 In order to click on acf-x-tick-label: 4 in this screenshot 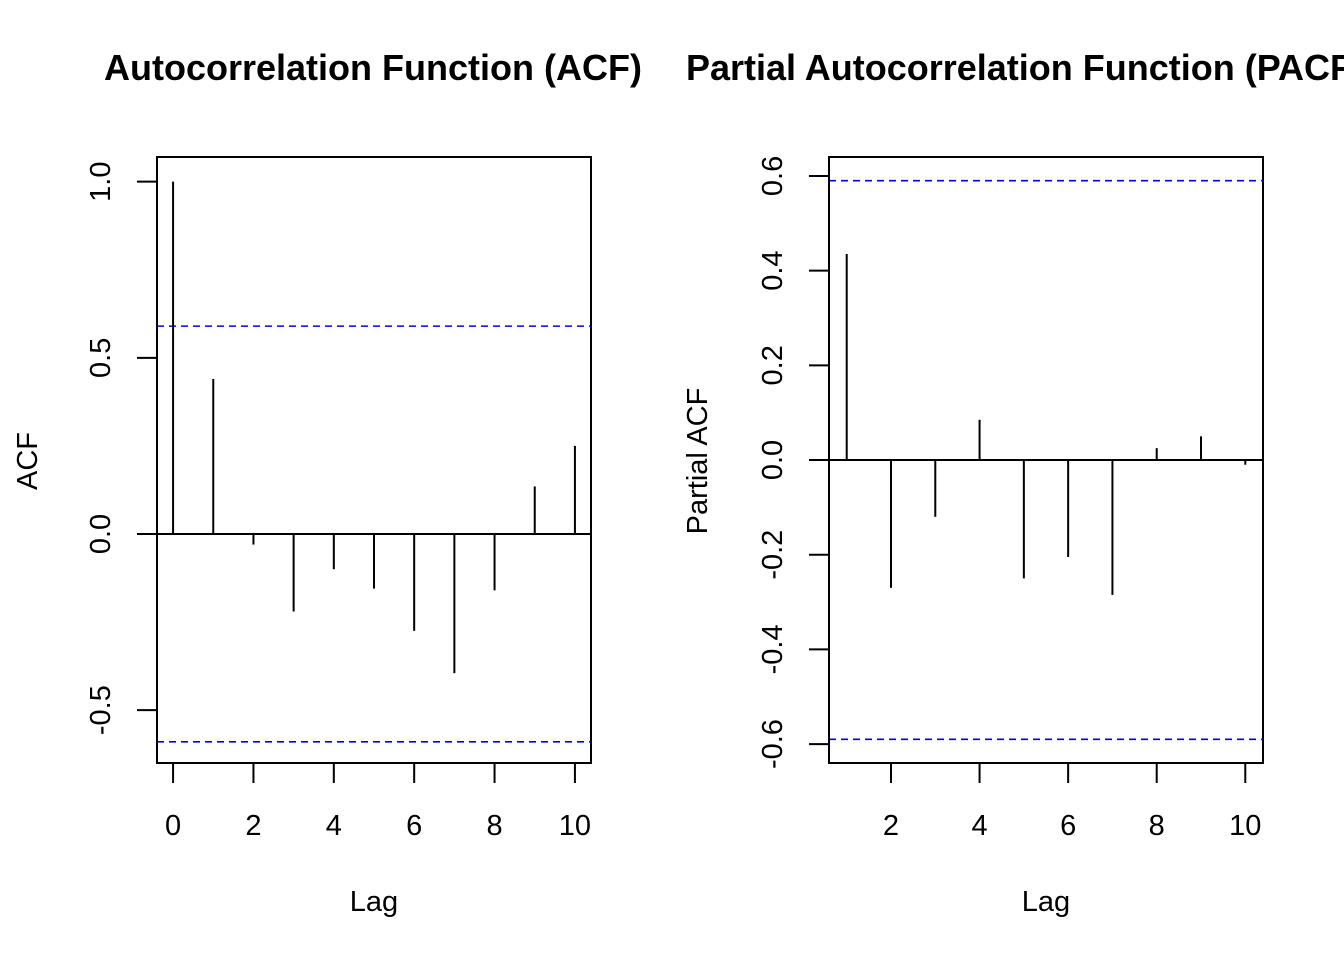, I will do `click(334, 826)`.